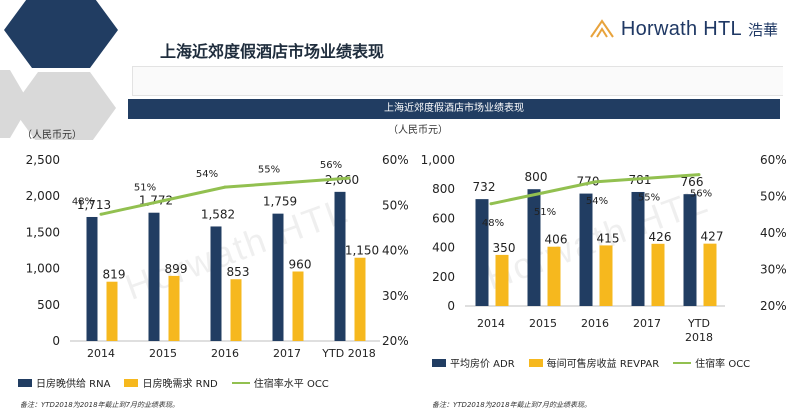  What do you see at coordinates (59, 70) in the screenshot?
I see `hexagon-decoration` at bounding box center [59, 70].